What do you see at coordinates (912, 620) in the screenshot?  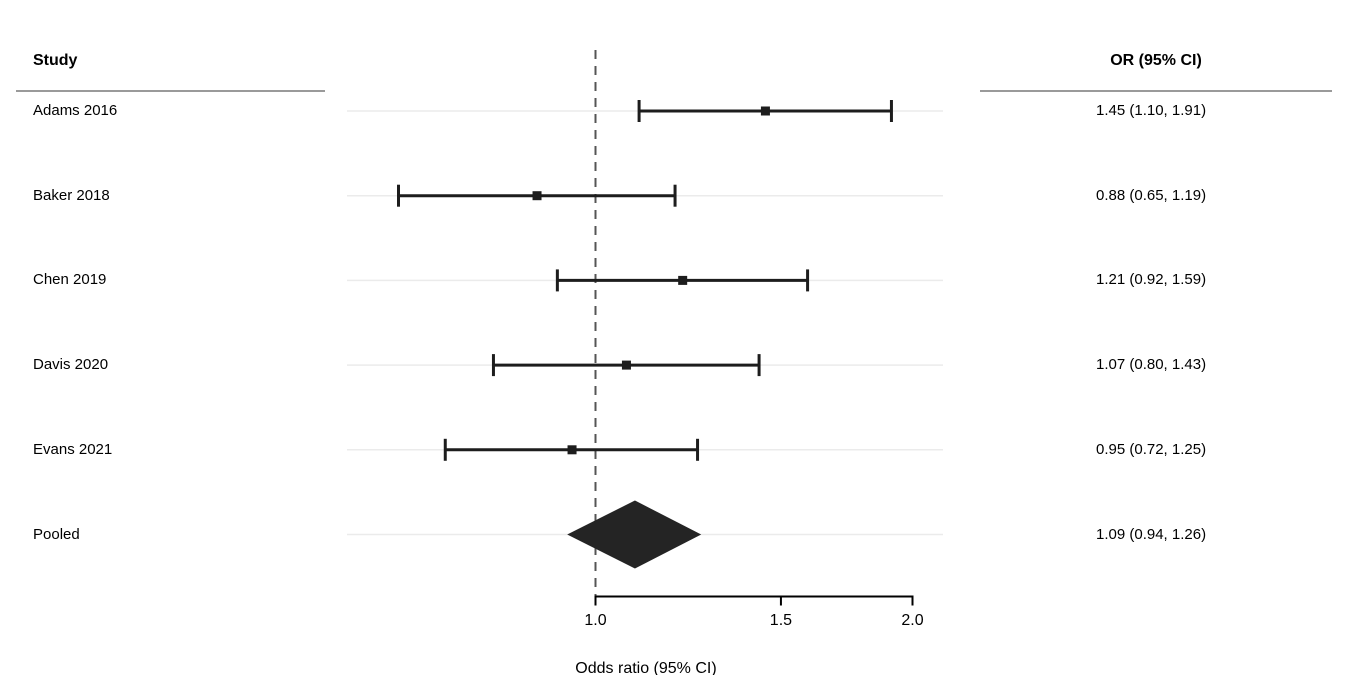 I see `x-tick-label: 2.0` at bounding box center [912, 620].